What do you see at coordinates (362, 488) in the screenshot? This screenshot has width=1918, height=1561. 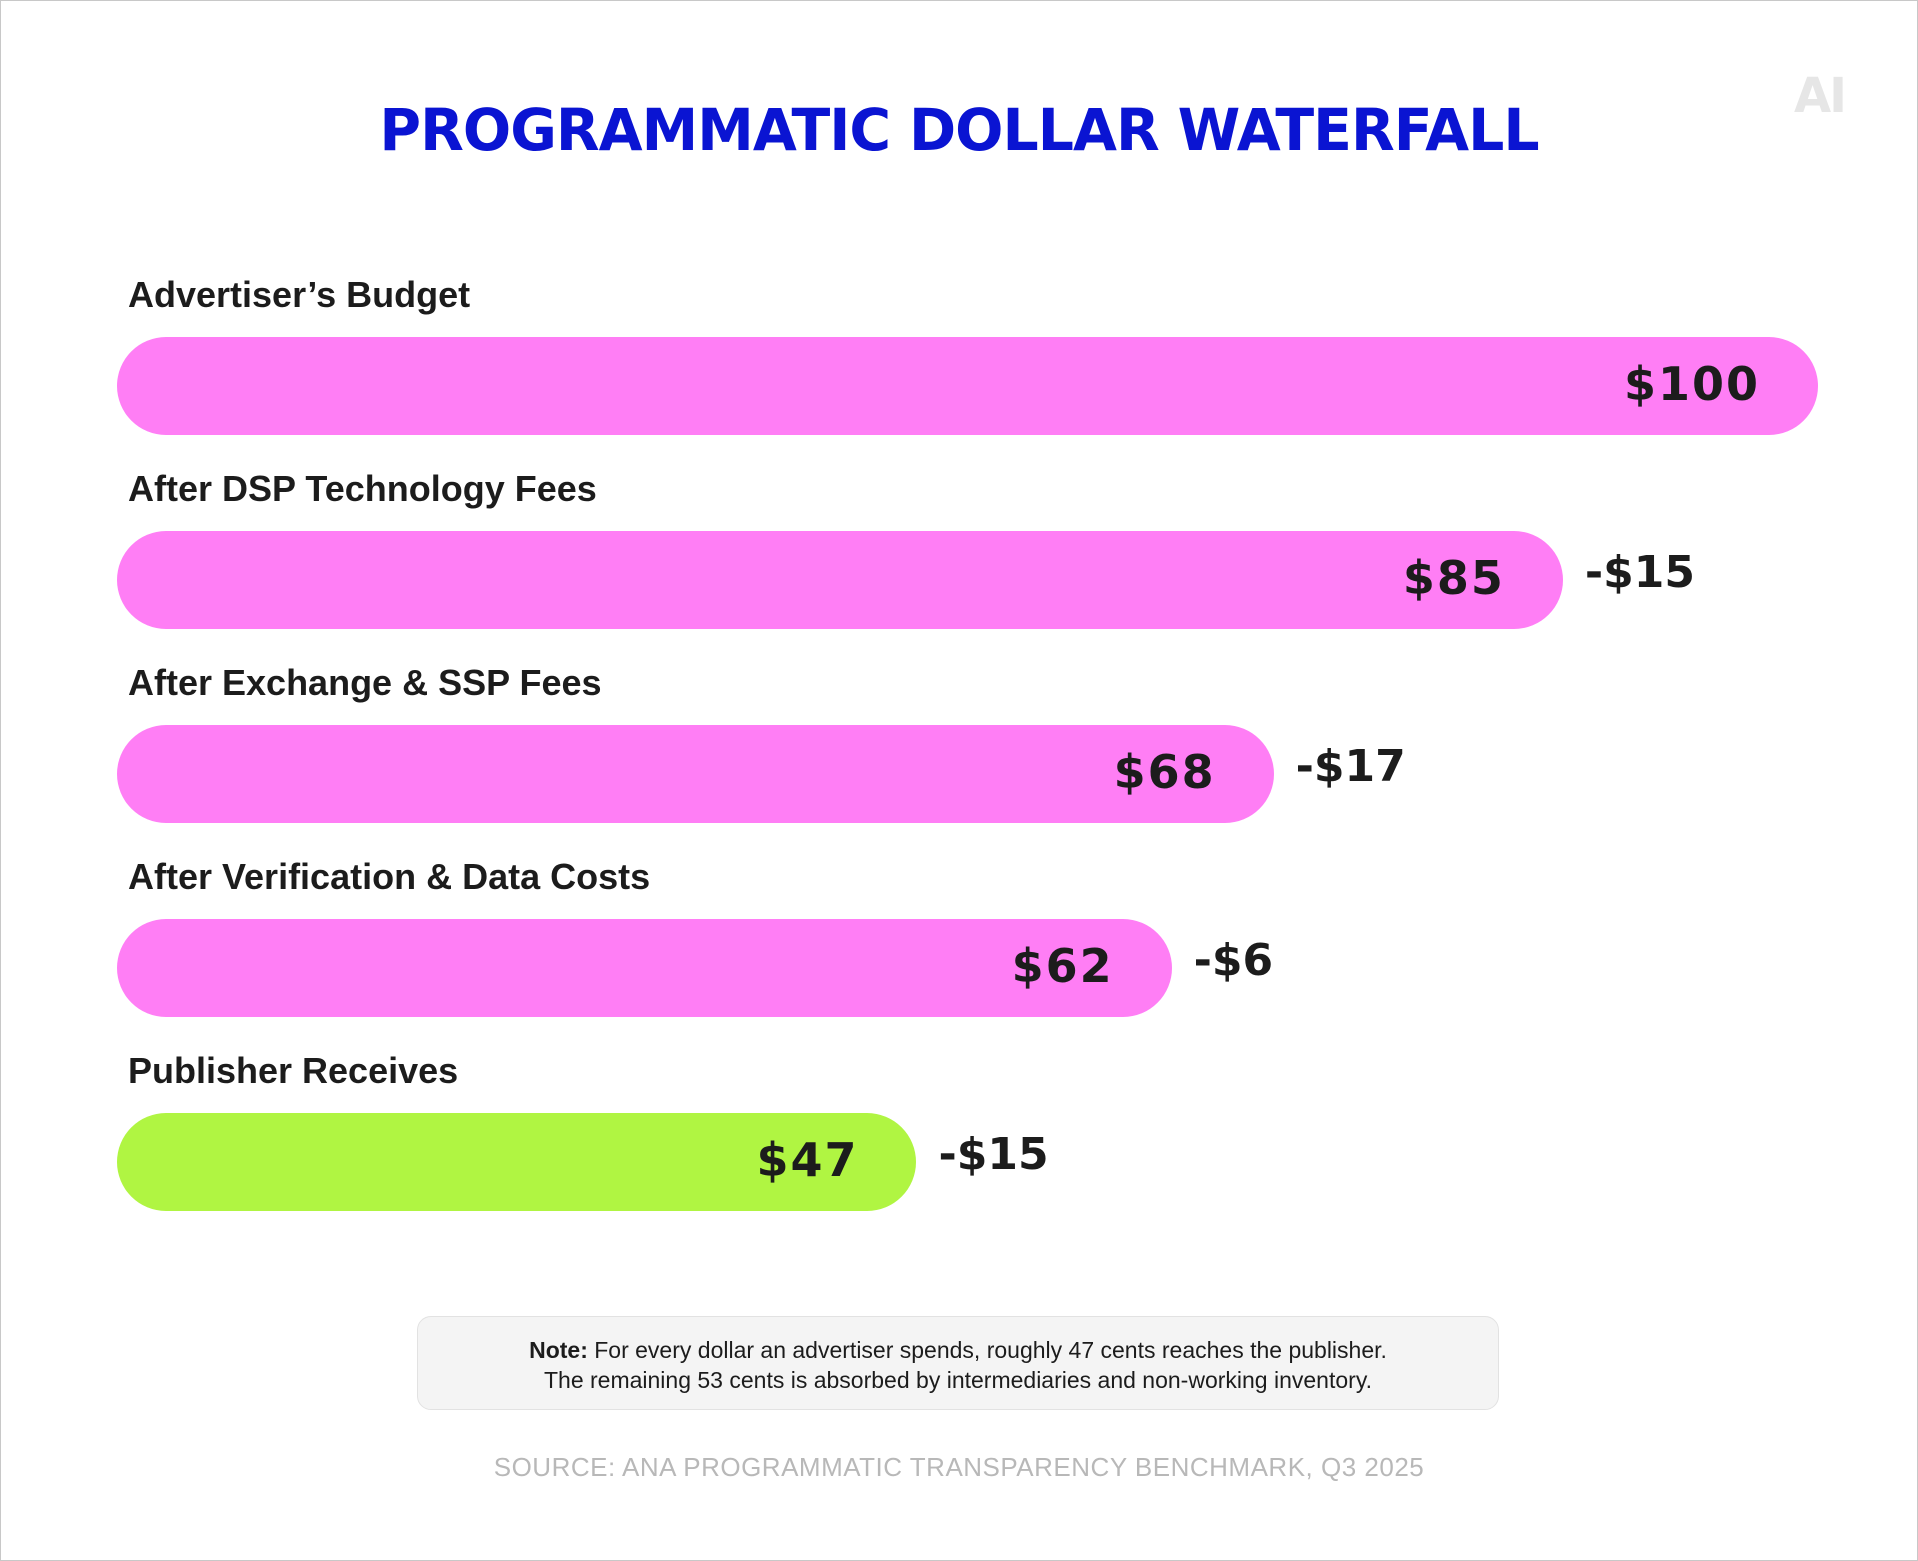 I see `row-label: After DSP Technology Fees` at bounding box center [362, 488].